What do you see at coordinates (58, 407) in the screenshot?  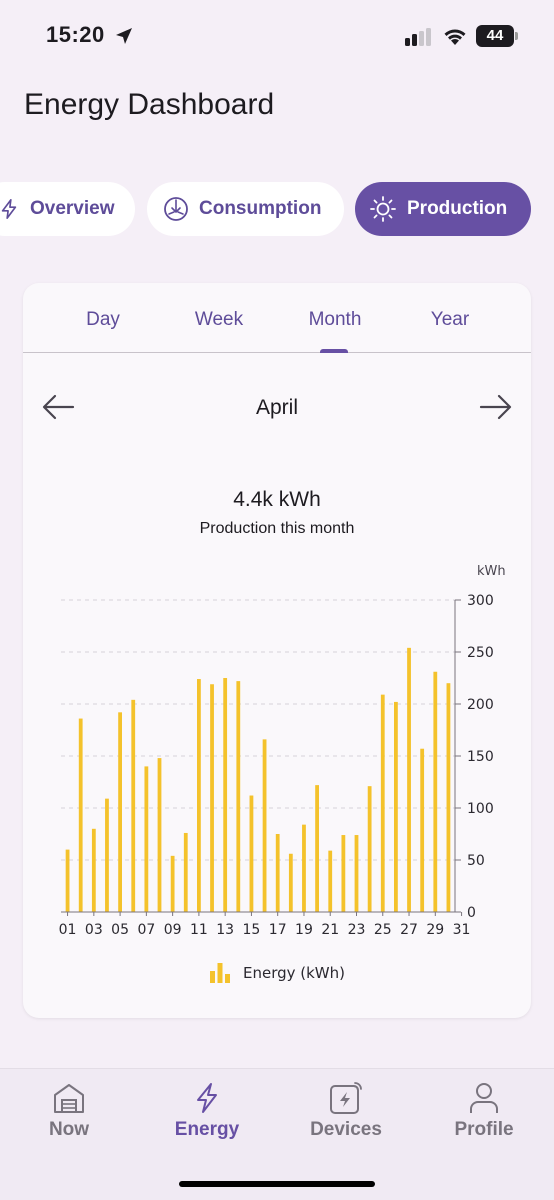 I see `arrow-left-icon` at bounding box center [58, 407].